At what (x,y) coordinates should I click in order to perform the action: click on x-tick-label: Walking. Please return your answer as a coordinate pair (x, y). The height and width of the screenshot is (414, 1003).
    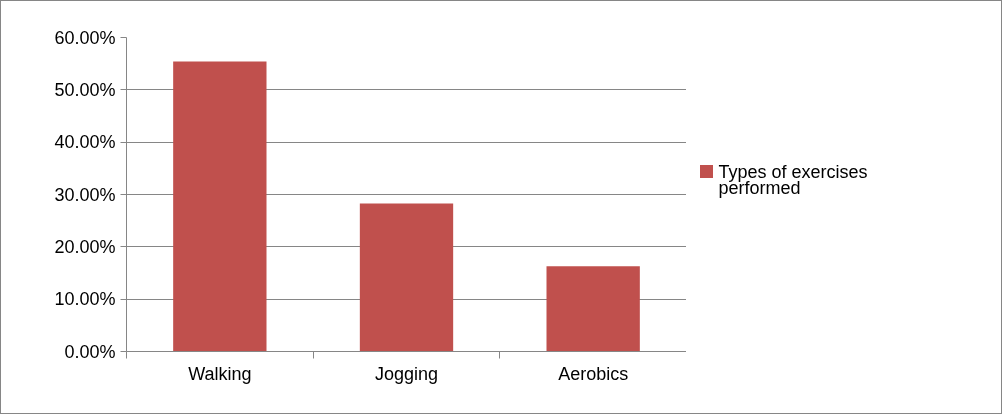
    Looking at the image, I should click on (220, 373).